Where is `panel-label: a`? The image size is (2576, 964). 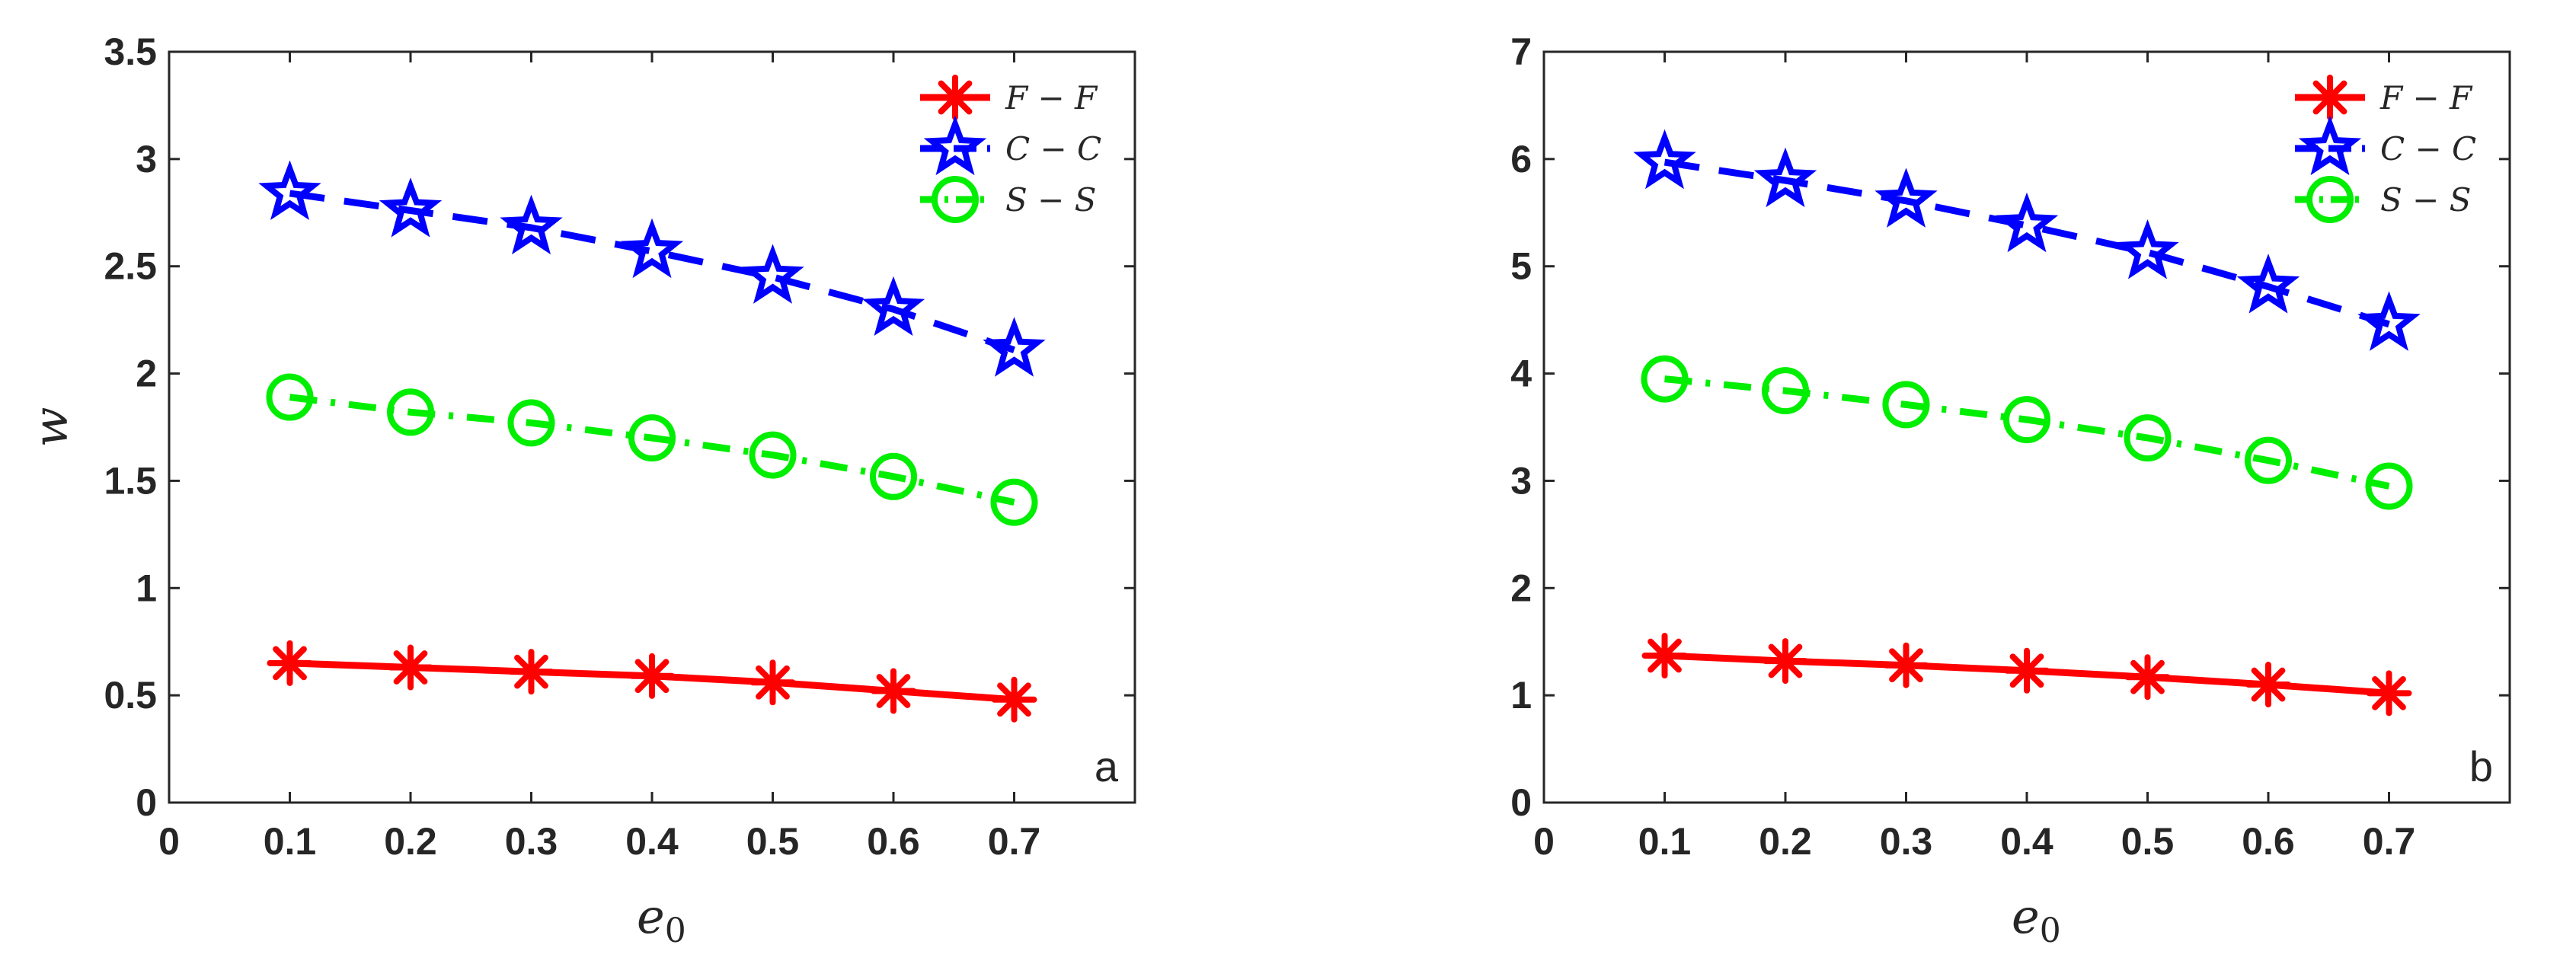
panel-label: a is located at coordinates (1107, 766).